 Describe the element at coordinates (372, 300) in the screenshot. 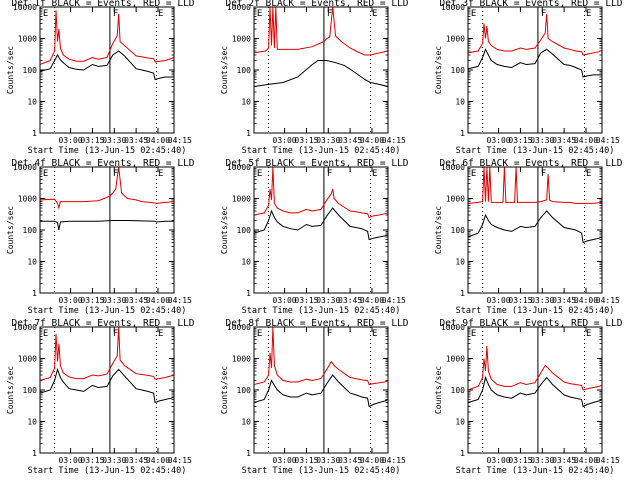

I see `x-tick-label: 04:00` at that location.